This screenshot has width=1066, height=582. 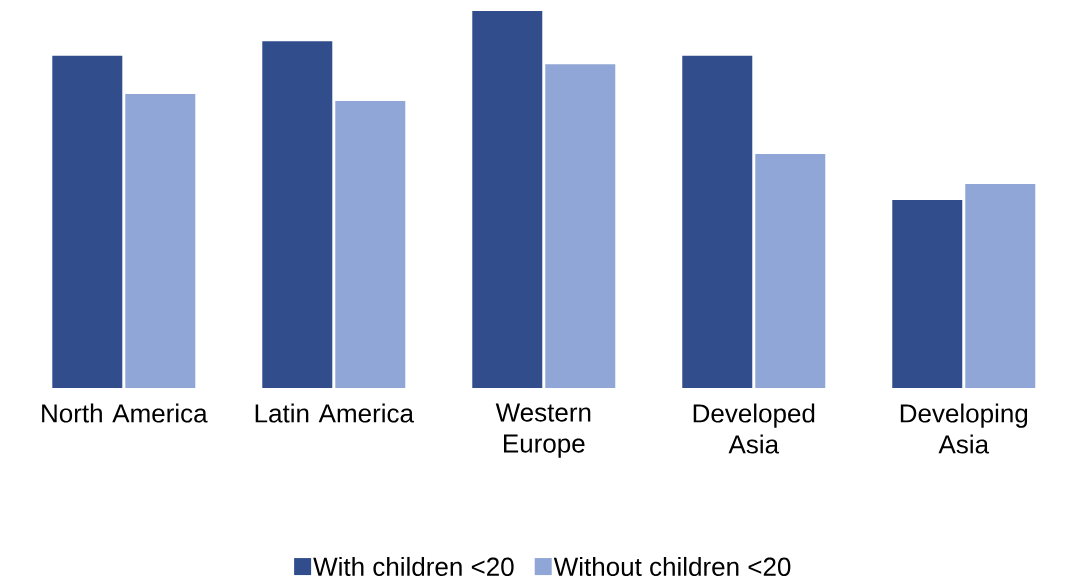 I want to click on x-tick-label: North America, so click(x=125, y=413).